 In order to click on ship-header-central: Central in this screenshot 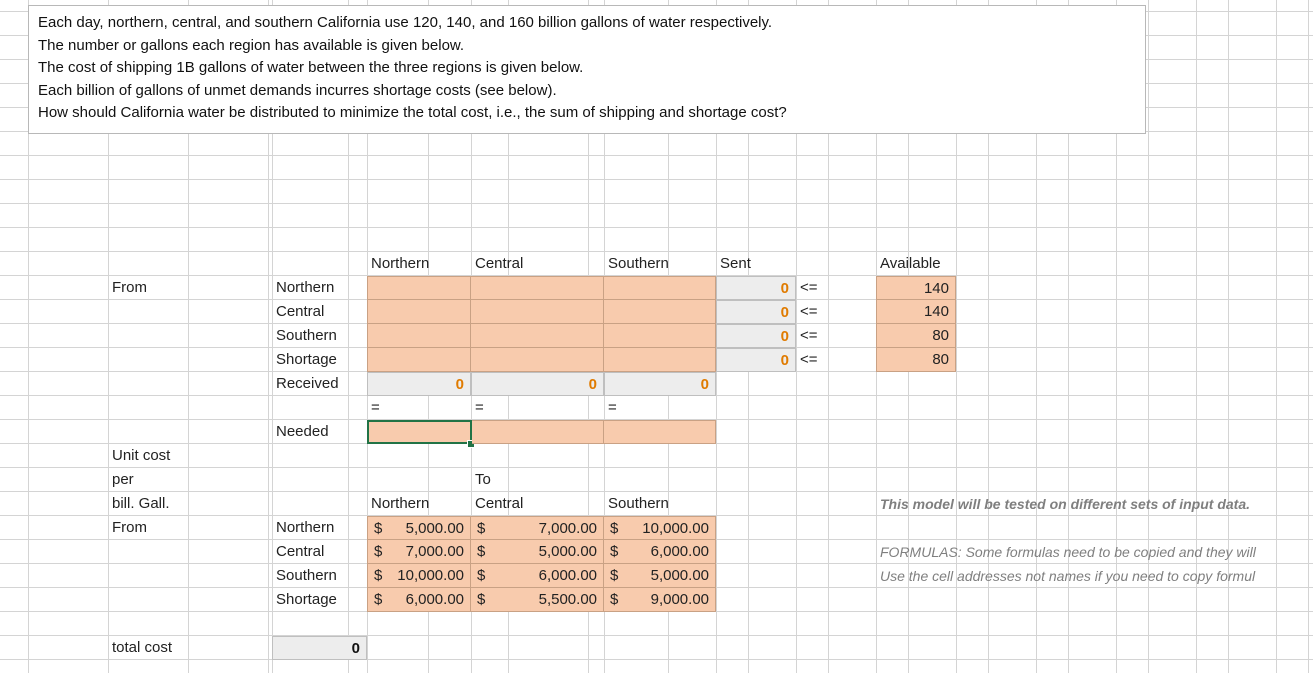, I will do `click(499, 263)`.